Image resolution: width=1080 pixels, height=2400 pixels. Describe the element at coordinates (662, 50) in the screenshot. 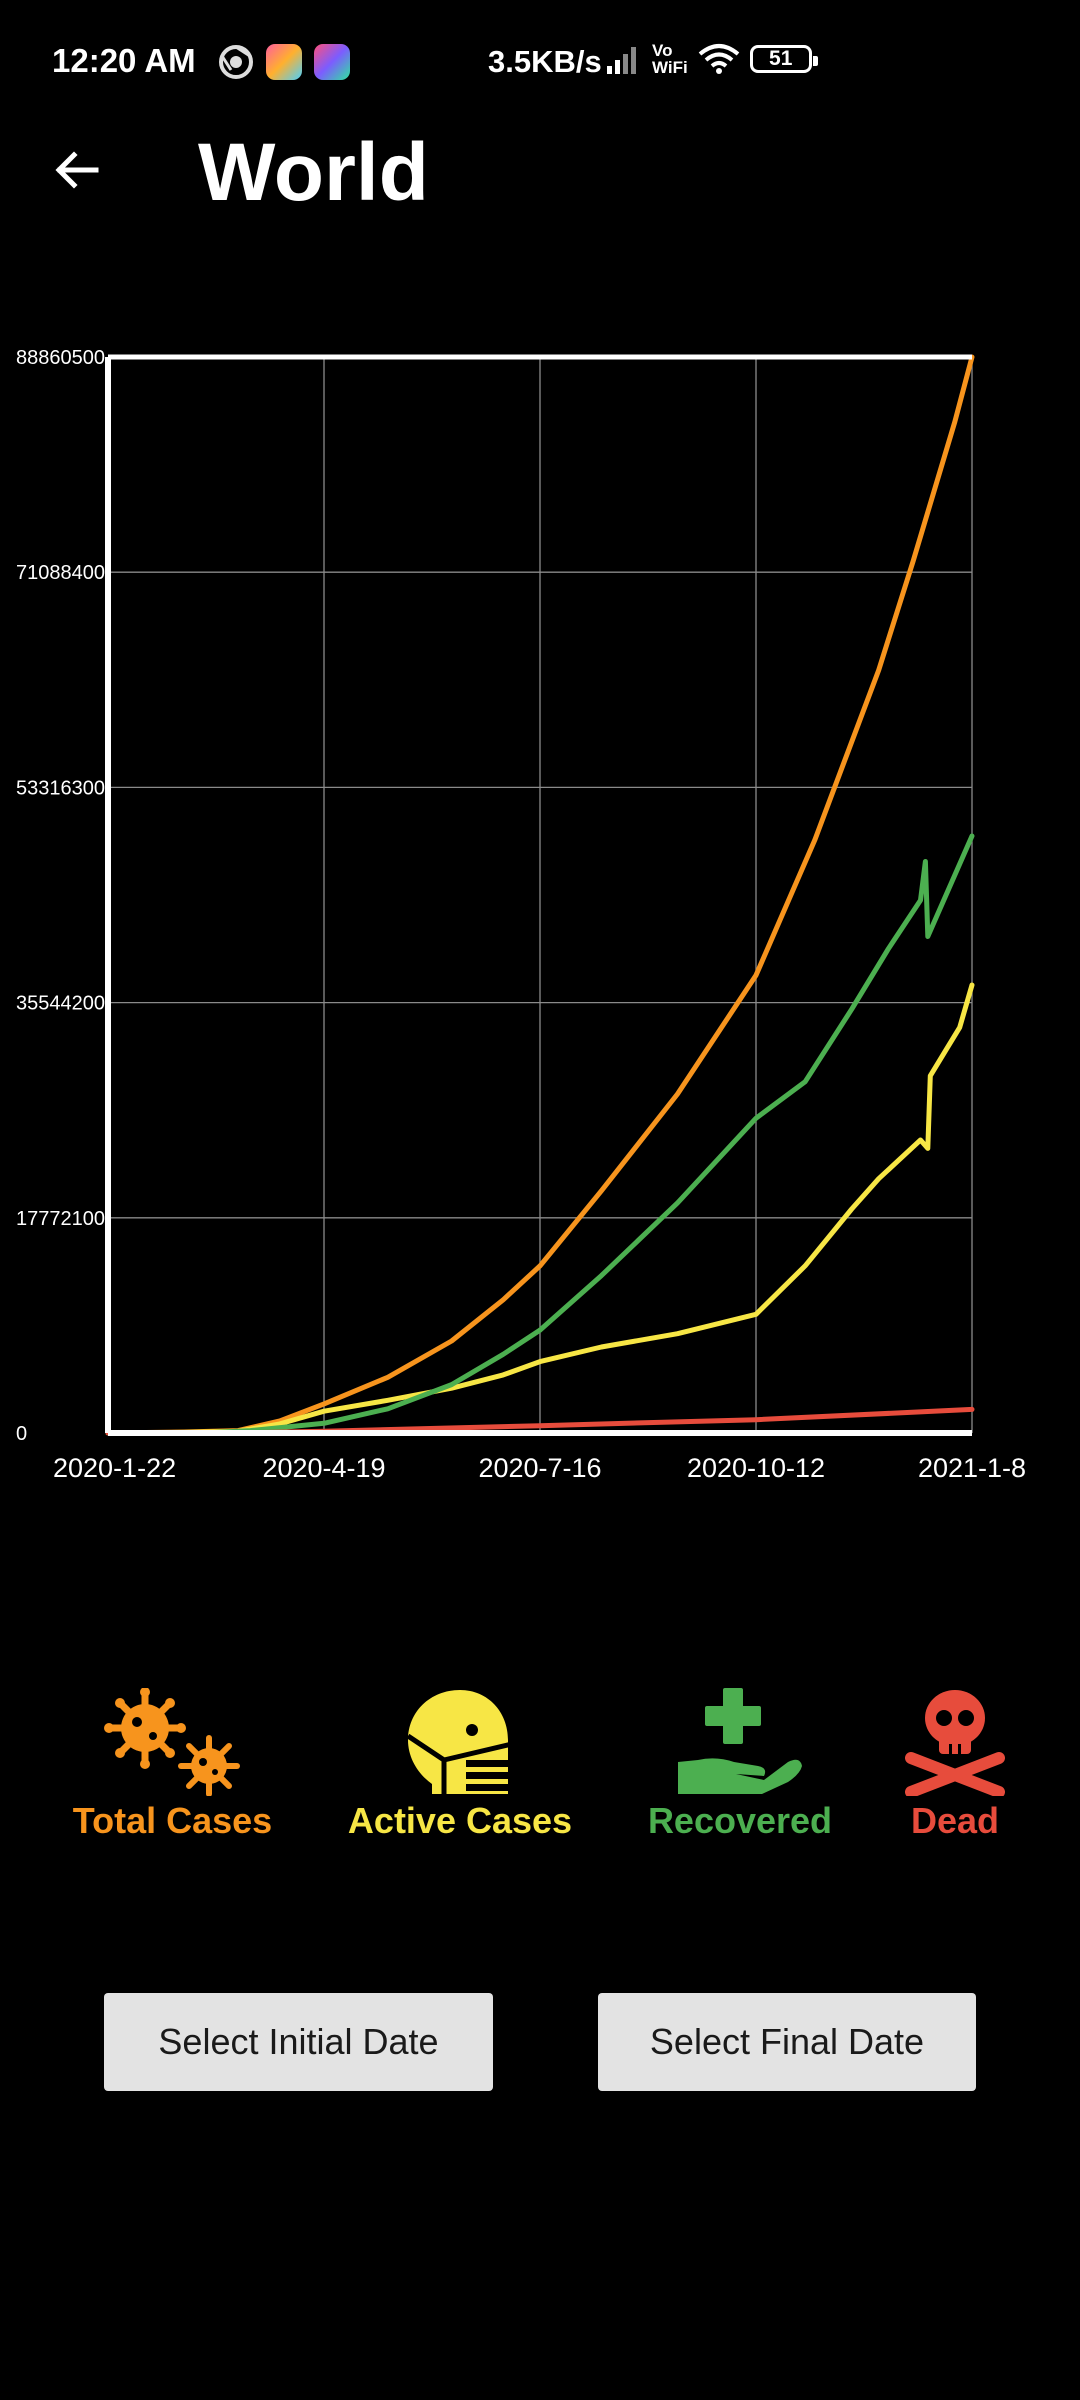

I see `vowifi-top: Vo` at that location.